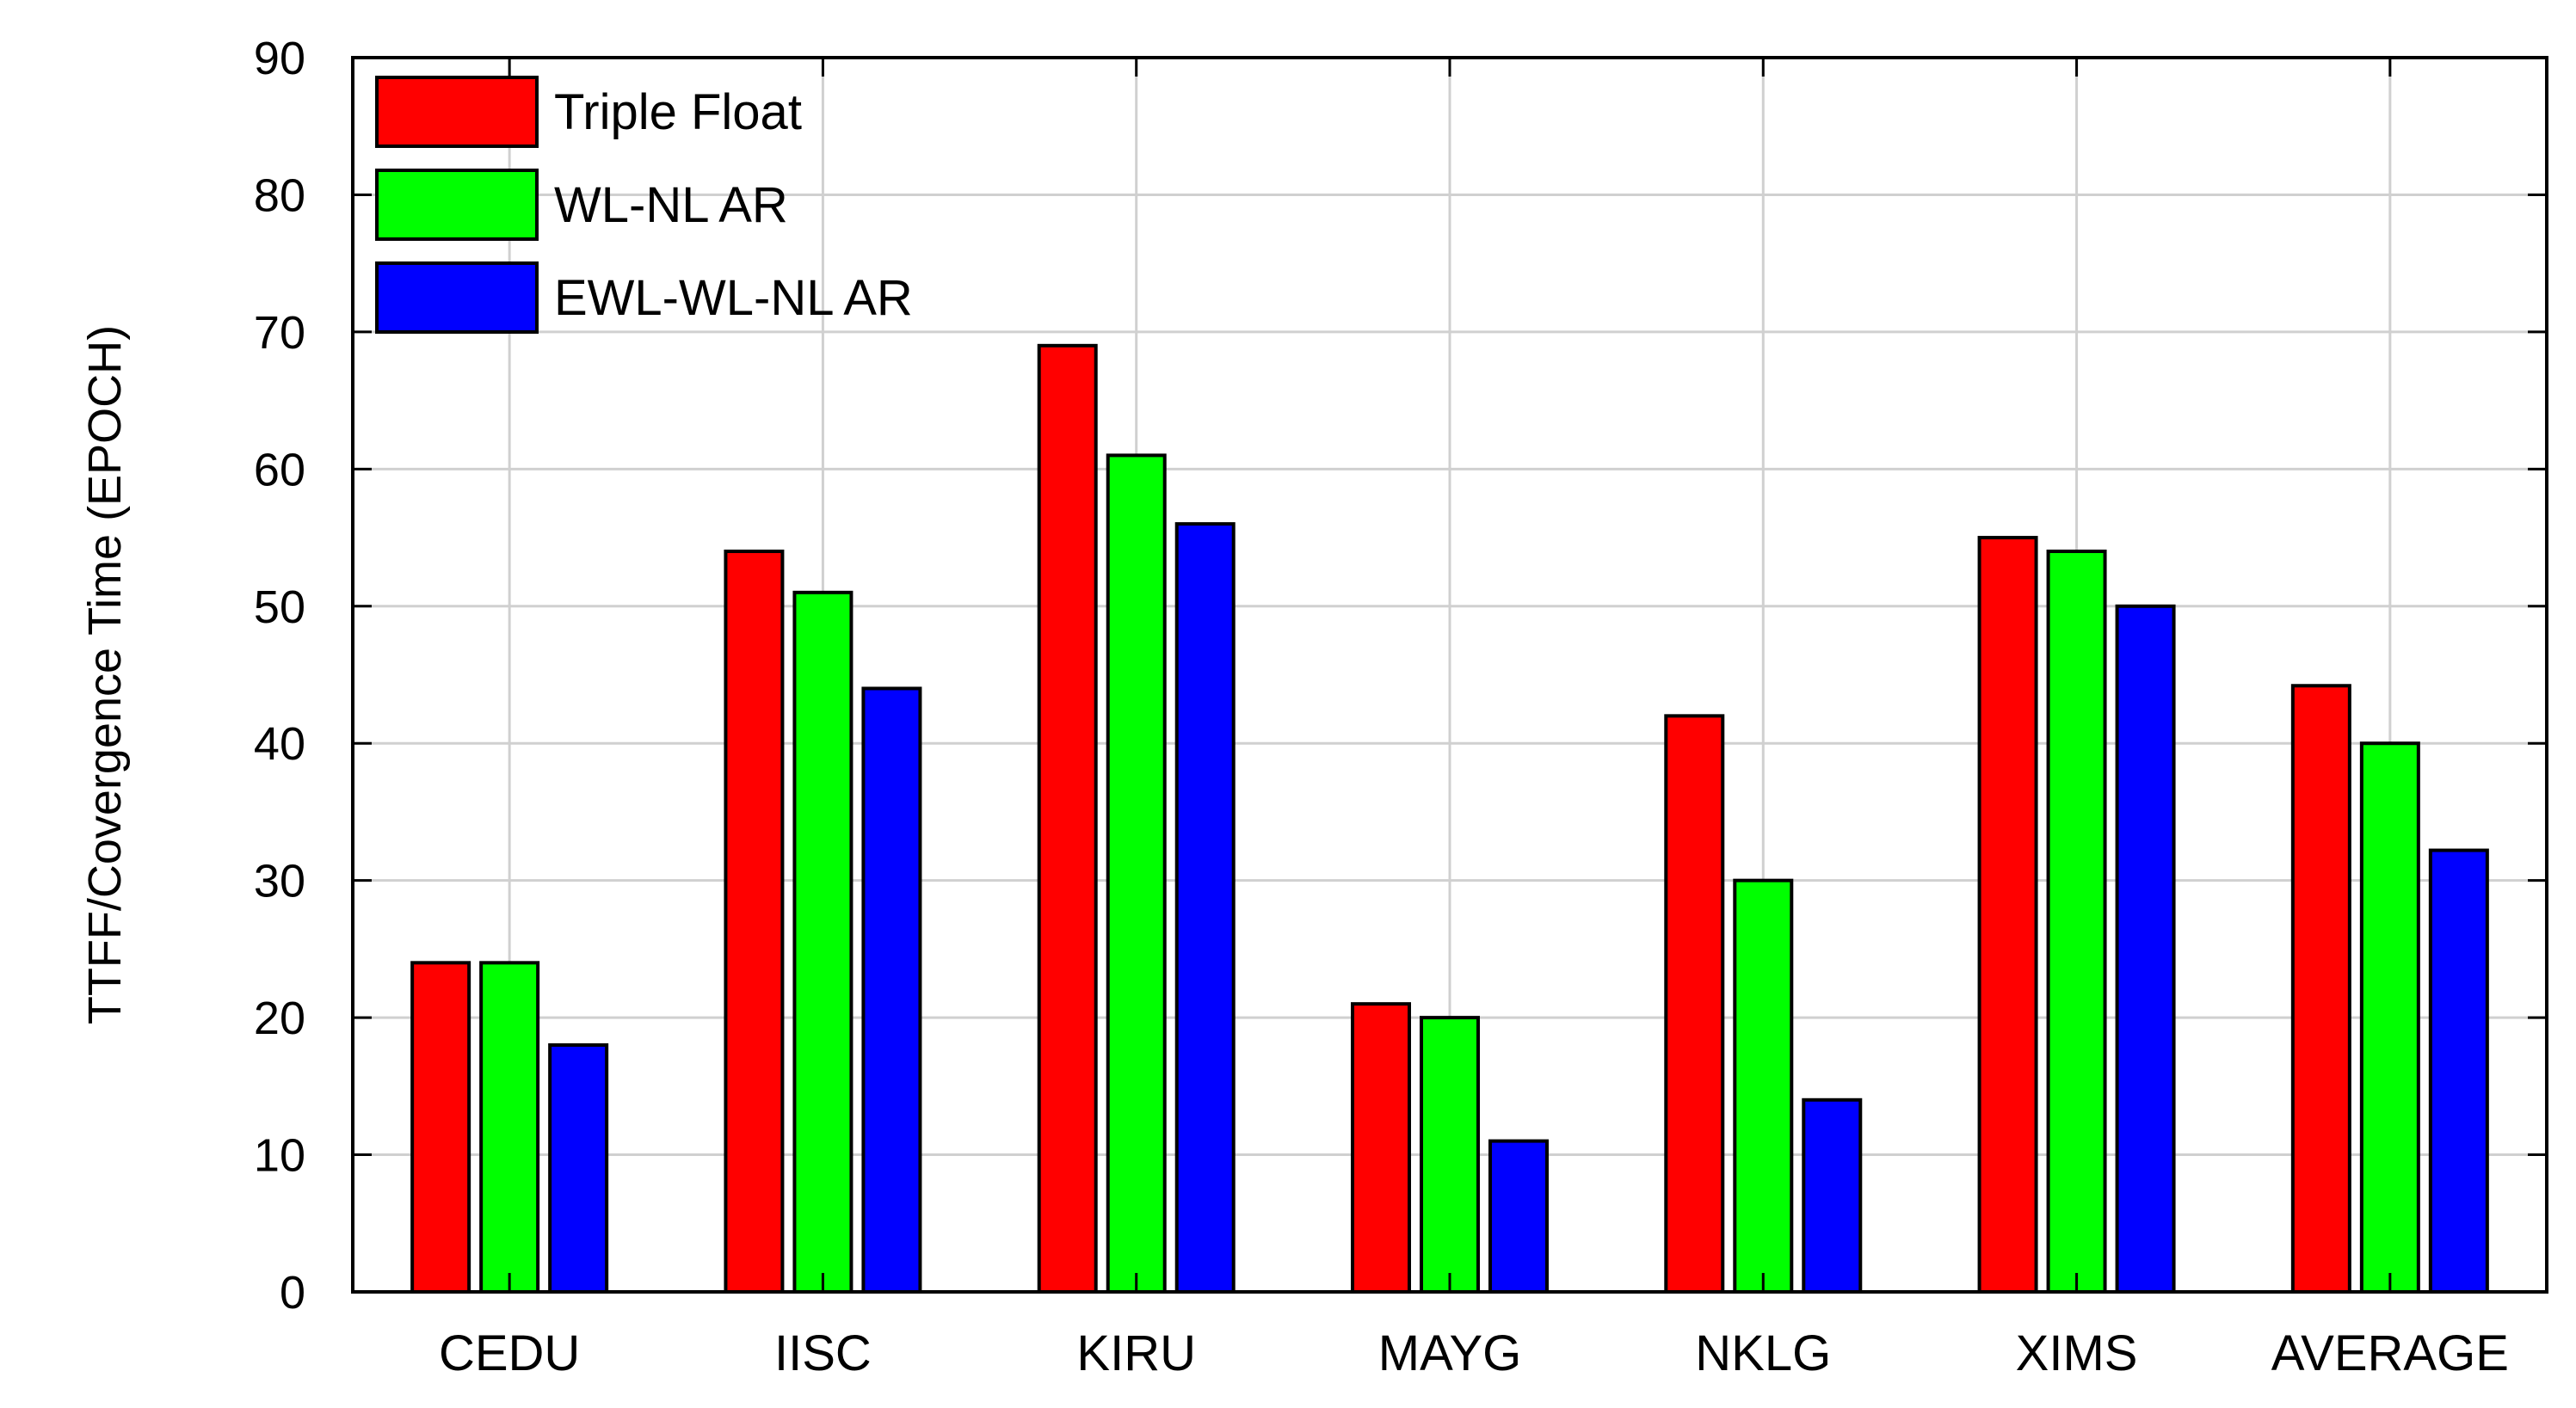  Describe the element at coordinates (293, 1293) in the screenshot. I see `y-tick-label: 0` at that location.